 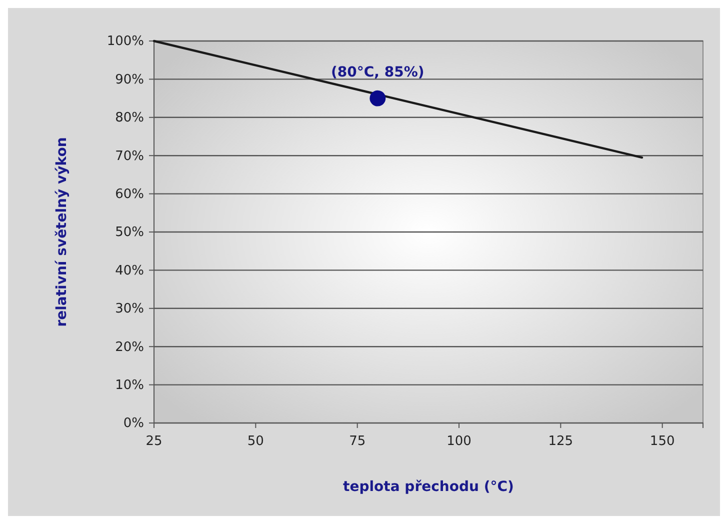 What do you see at coordinates (428, 487) in the screenshot?
I see `x-axis-title: teplota přechodu (°C)` at bounding box center [428, 487].